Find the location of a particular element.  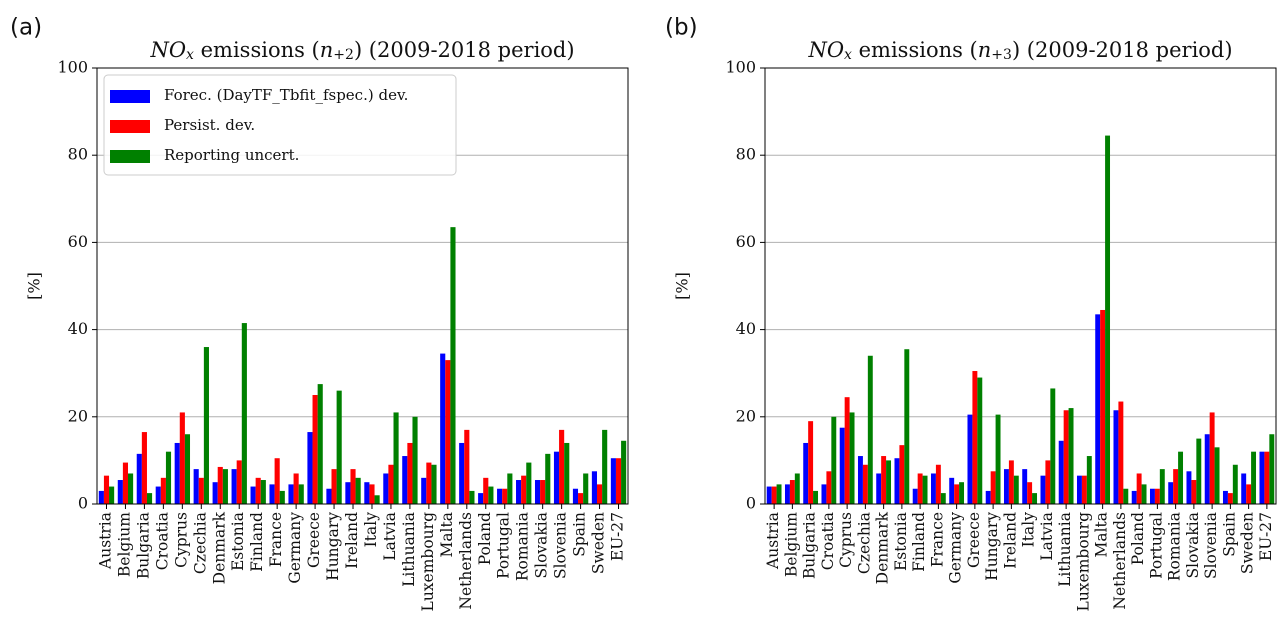

x-tick-label: Germany is located at coordinates (956, 548).